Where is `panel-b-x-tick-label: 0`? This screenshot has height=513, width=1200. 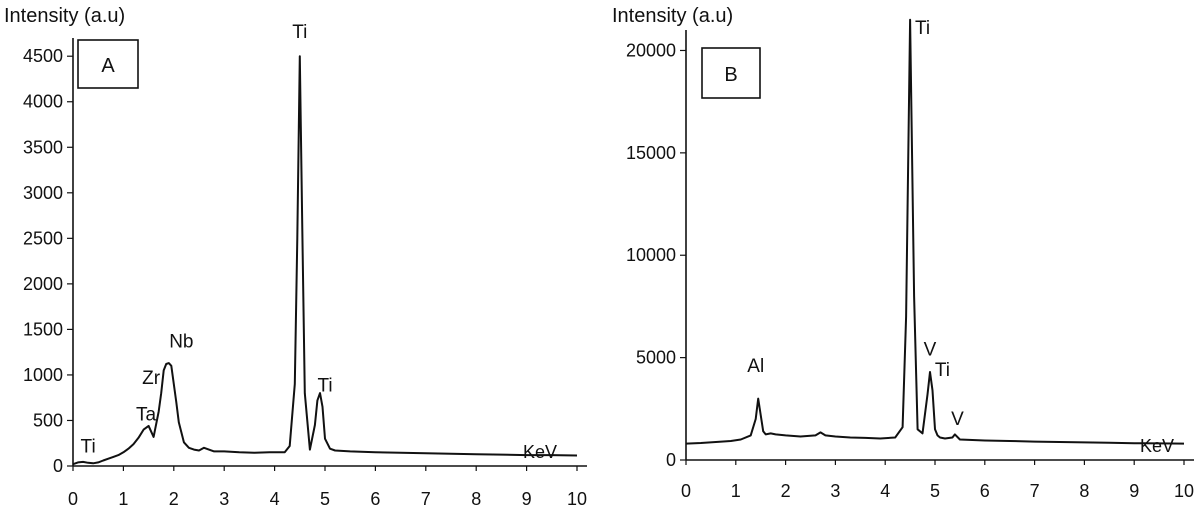
panel-b-x-tick-label: 0 is located at coordinates (686, 491).